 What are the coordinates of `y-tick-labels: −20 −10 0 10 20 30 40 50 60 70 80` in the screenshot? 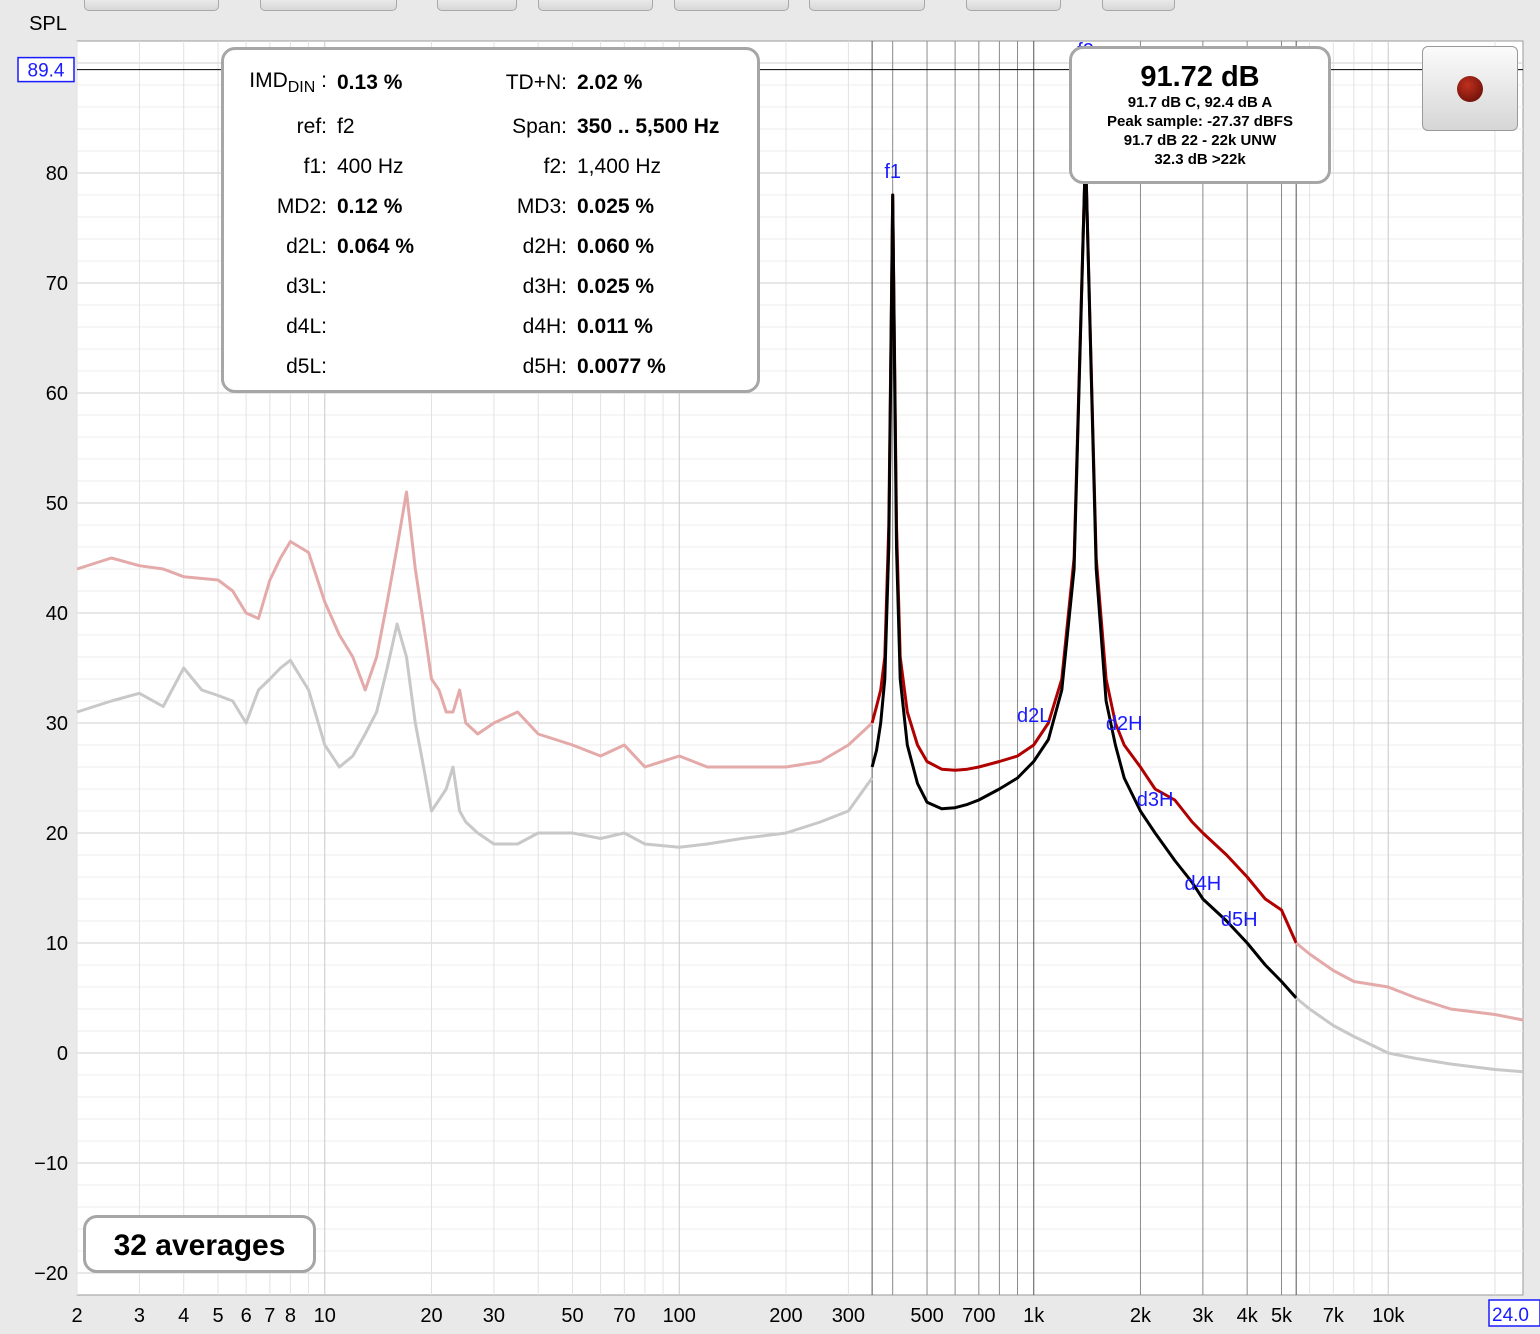 It's located at (51, 724).